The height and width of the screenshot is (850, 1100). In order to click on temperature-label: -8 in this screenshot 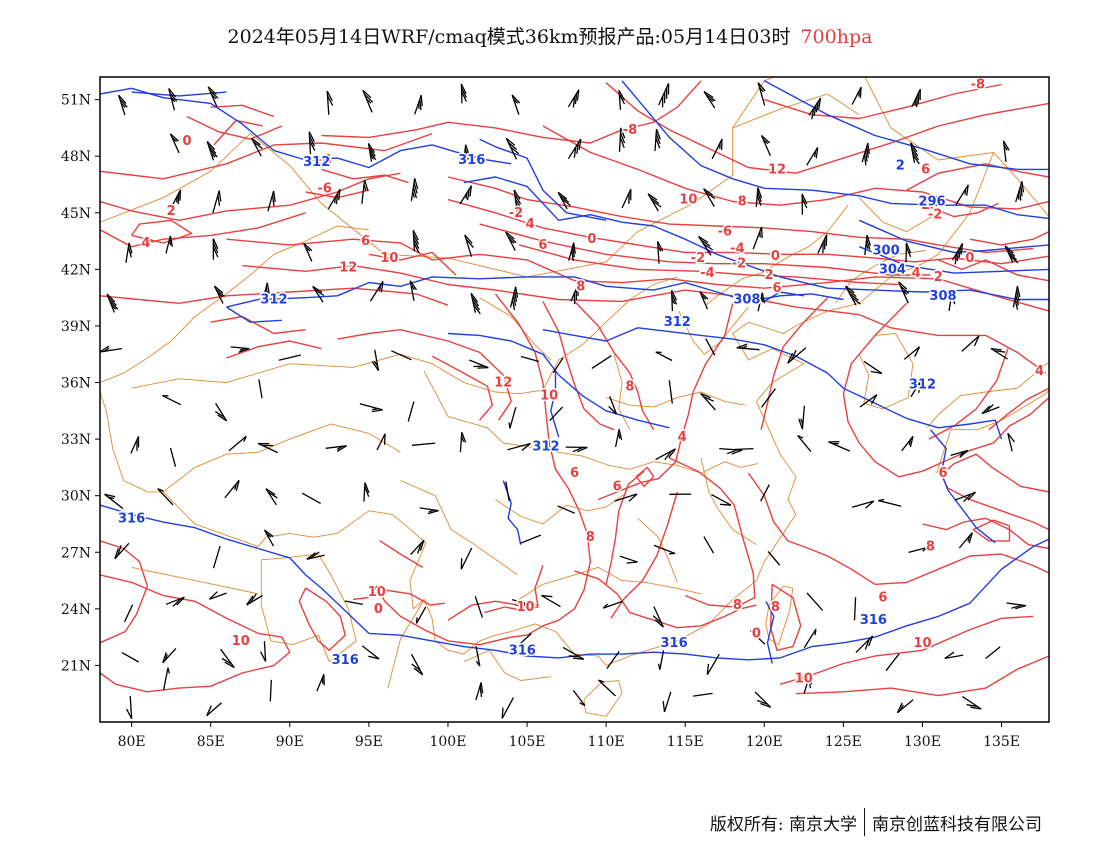, I will do `click(978, 85)`.